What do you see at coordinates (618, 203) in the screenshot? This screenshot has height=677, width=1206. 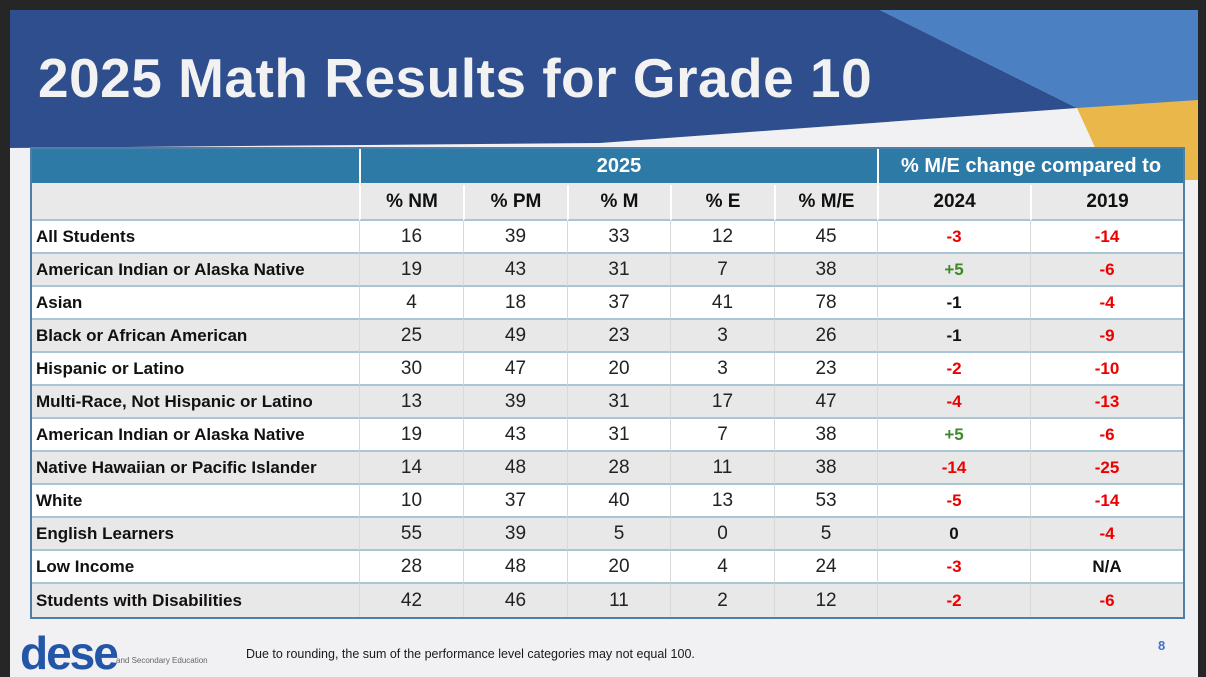 I see `column-header-m: % M` at bounding box center [618, 203].